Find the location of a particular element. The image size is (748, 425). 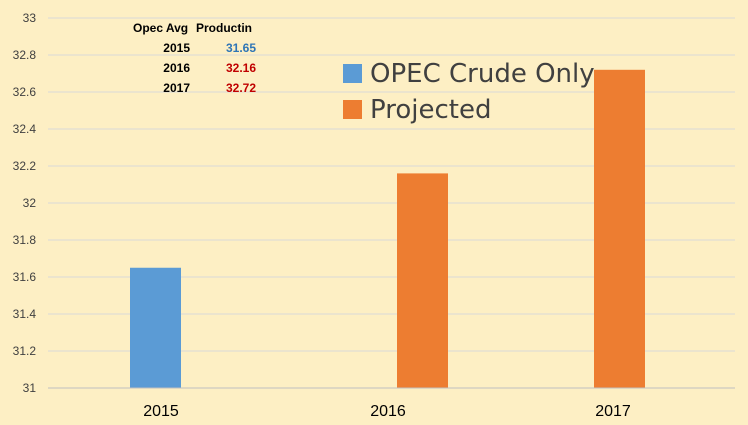

legend-label: OPEC Crude Only is located at coordinates (482, 74).